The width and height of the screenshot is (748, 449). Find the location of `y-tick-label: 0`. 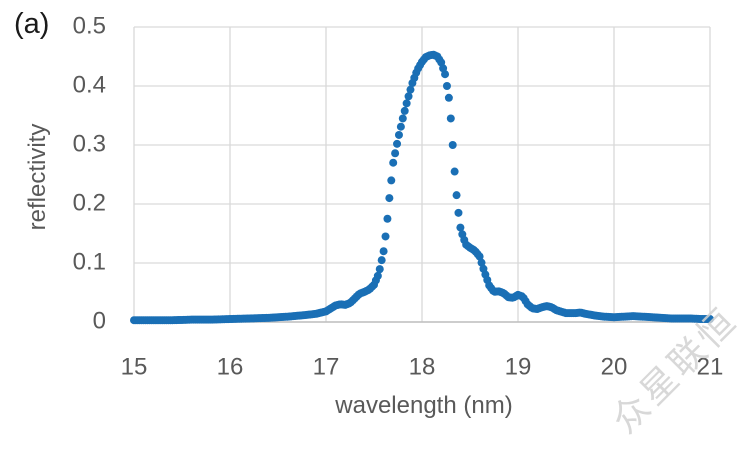

y-tick-label: 0 is located at coordinates (99, 320).